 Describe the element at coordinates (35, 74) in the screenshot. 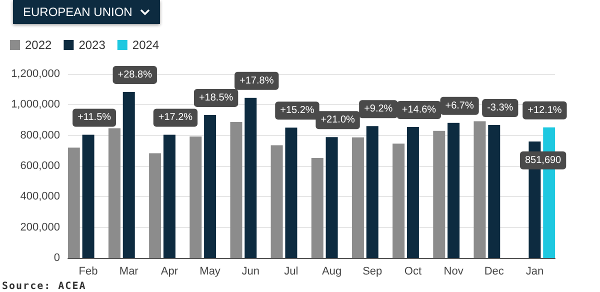

I see `y-tick-label: 1,200,000` at that location.